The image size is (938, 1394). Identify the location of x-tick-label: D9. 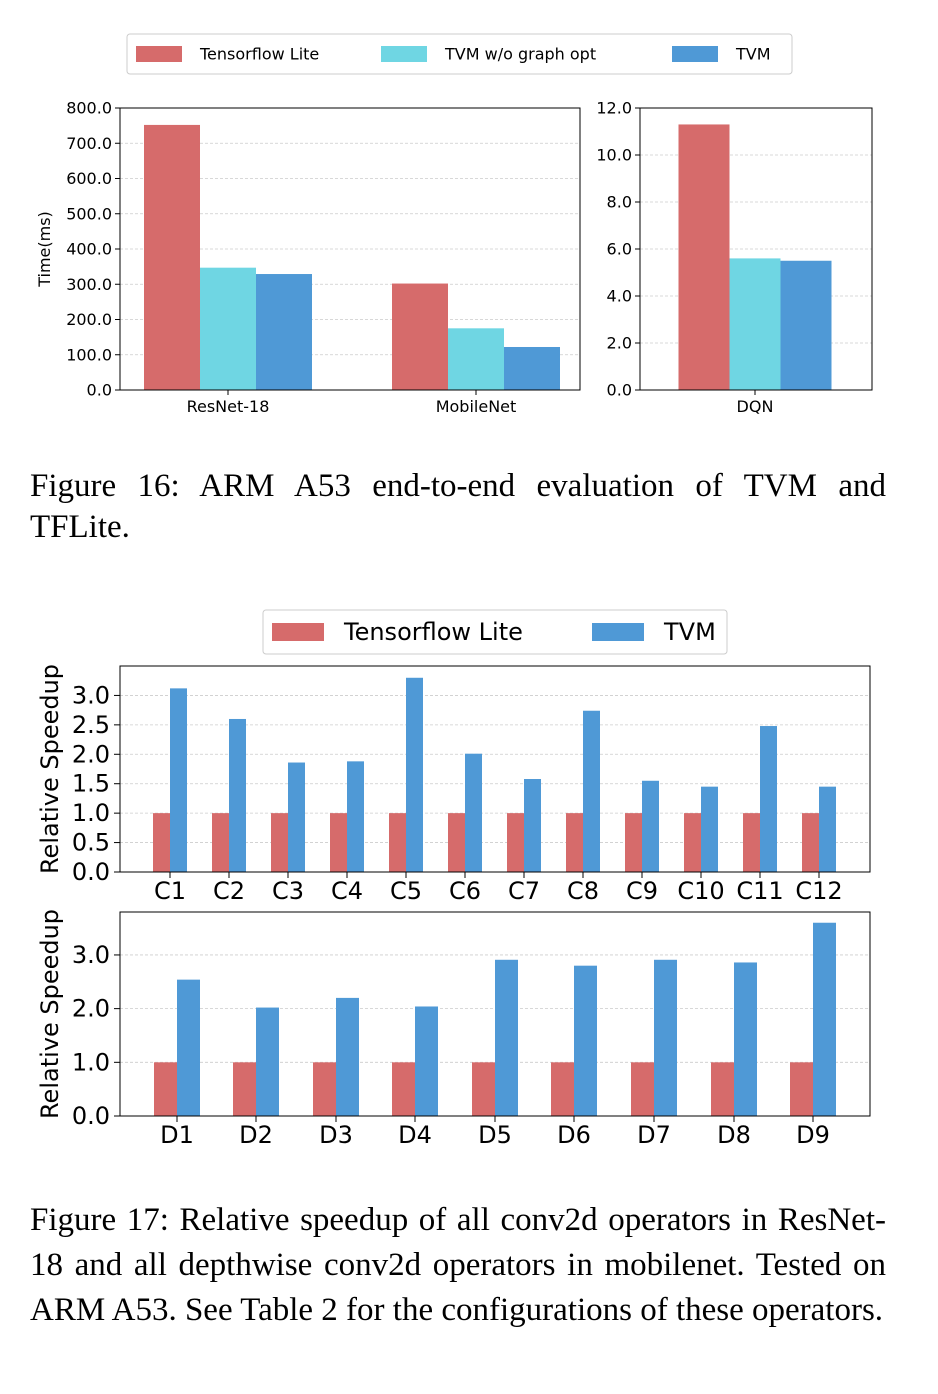
(813, 1135).